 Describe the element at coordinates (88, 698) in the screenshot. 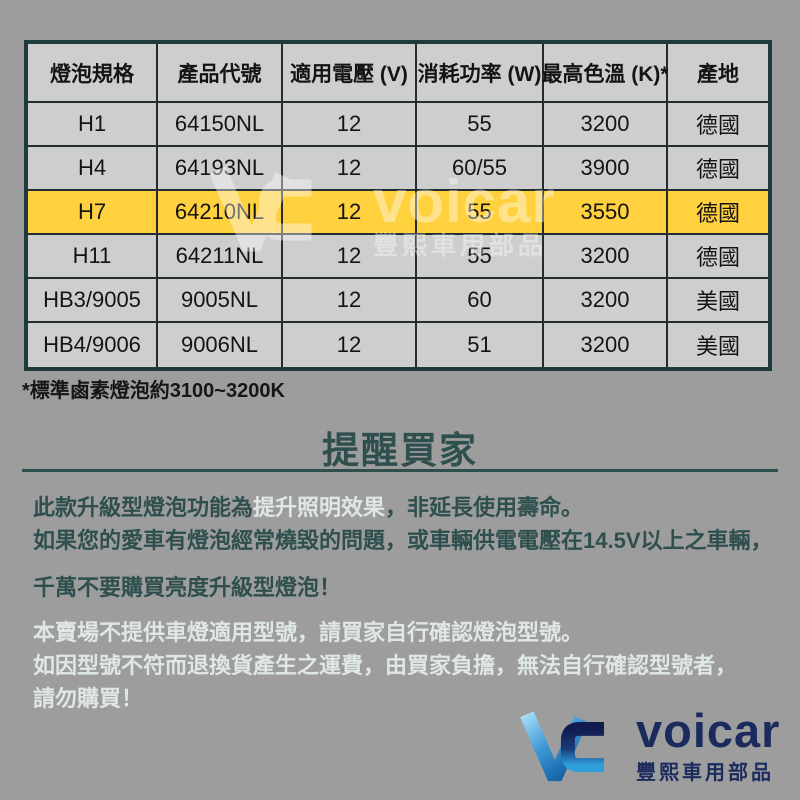

I see `notice-line: 請勿購買！` at that location.